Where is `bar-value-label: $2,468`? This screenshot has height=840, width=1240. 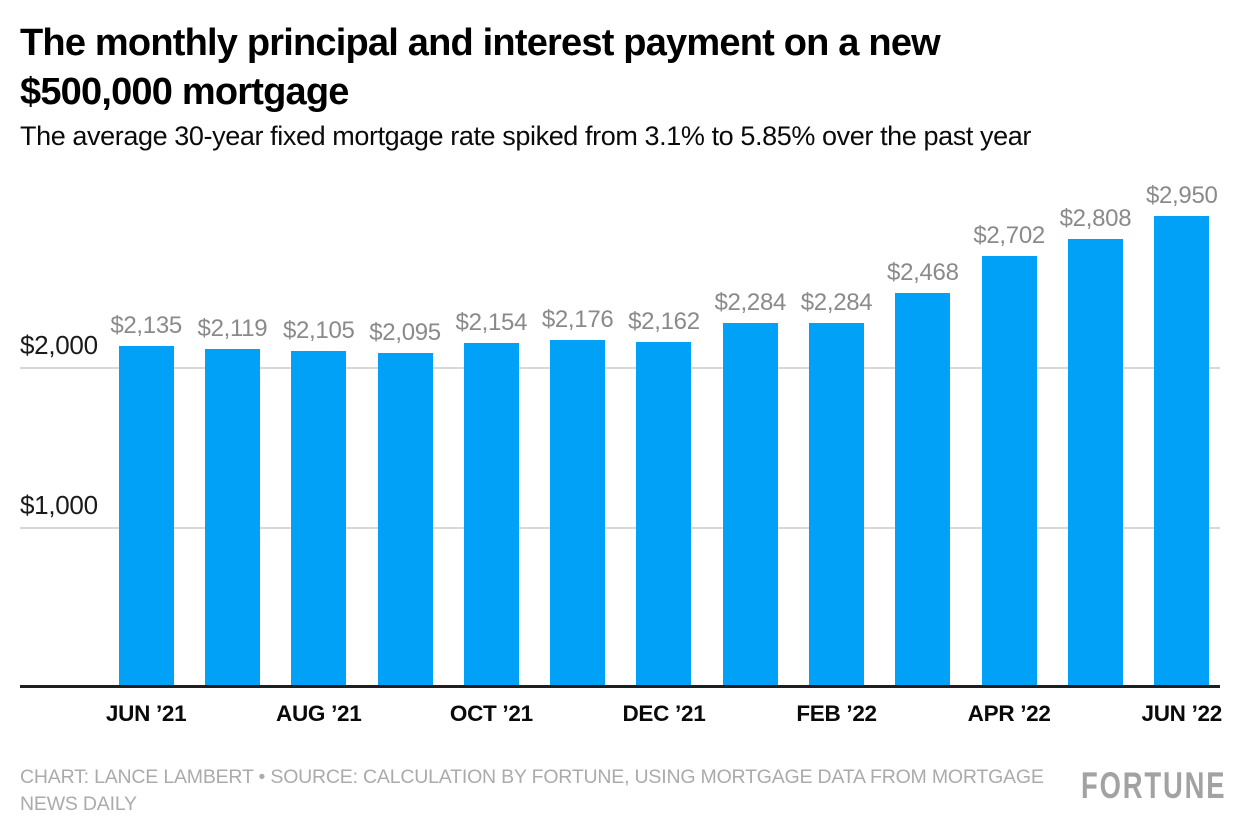
bar-value-label: $2,468 is located at coordinates (923, 273).